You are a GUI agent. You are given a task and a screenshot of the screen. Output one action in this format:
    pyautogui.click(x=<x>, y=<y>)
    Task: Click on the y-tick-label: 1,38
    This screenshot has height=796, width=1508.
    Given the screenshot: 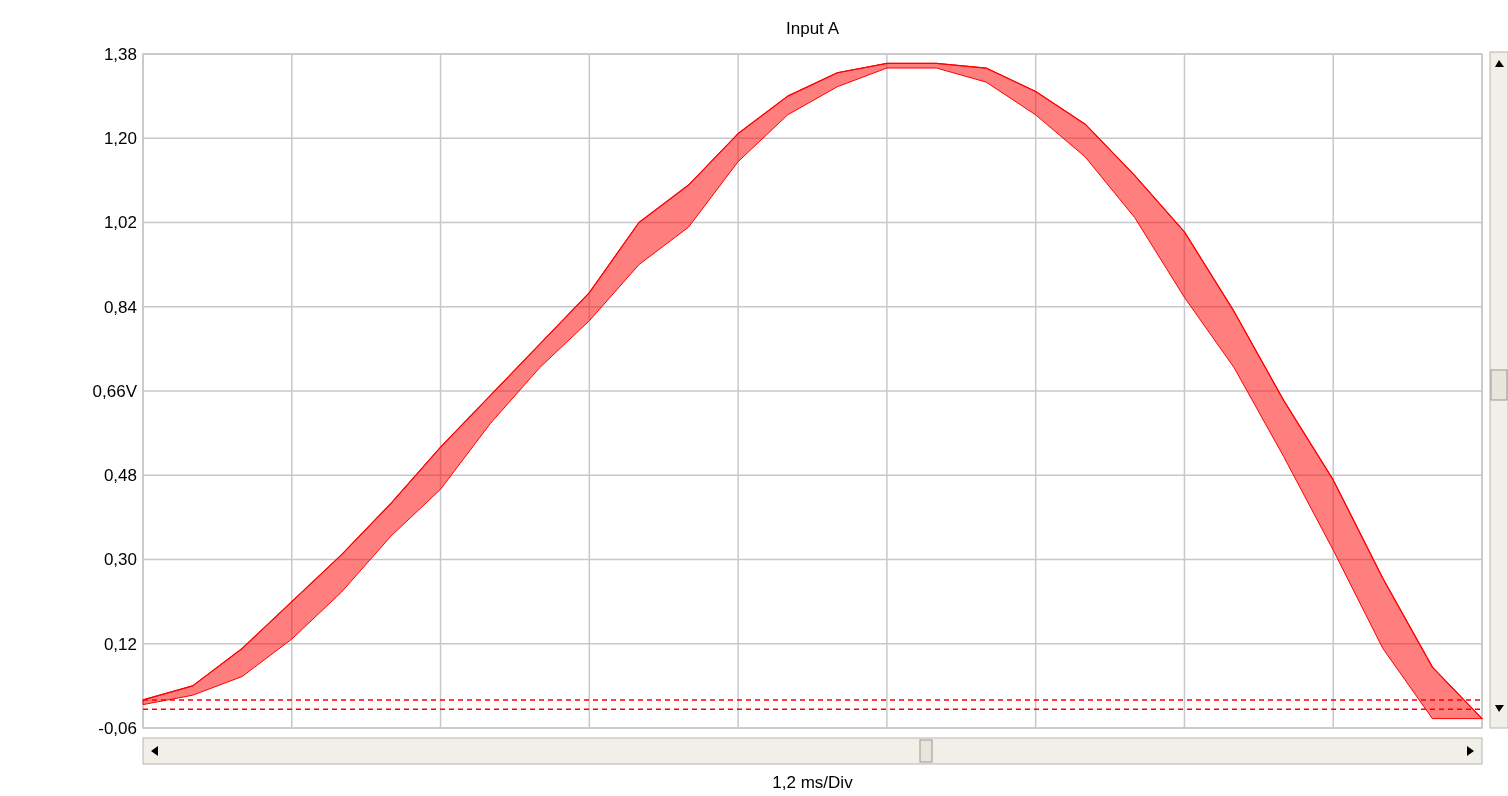 What is the action you would take?
    pyautogui.click(x=120, y=54)
    